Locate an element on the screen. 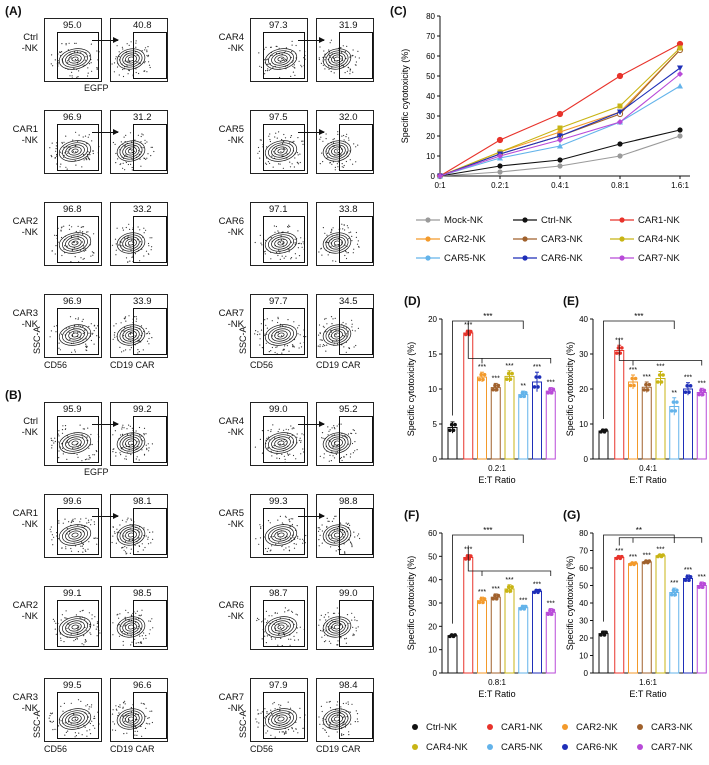 This screenshot has height=765, width=709. legend-label: CAR1-NK is located at coordinates (522, 727).